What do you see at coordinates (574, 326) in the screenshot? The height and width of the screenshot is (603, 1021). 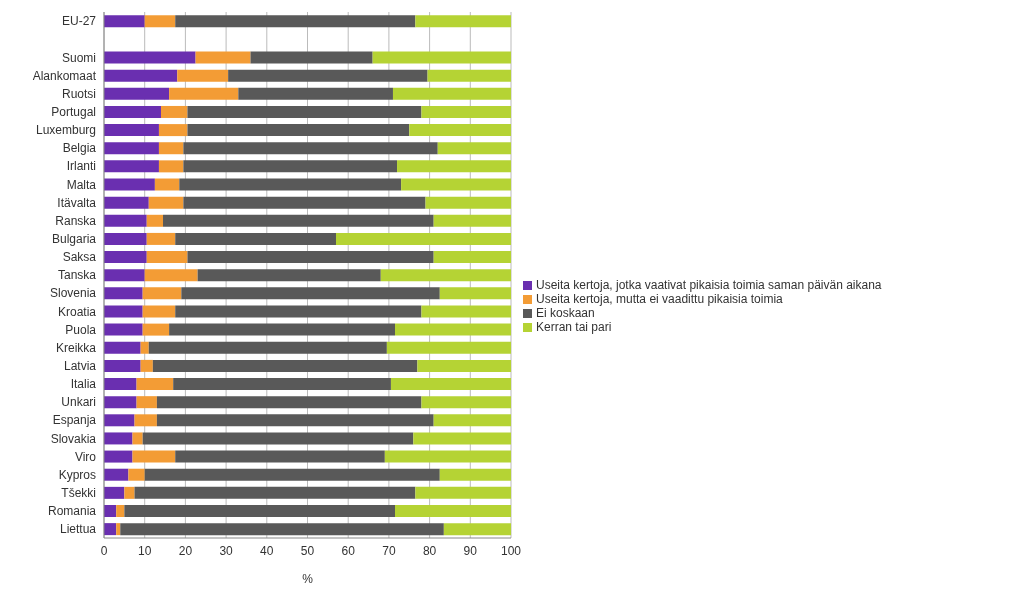 I see `legend-label: Kerran tai pari` at bounding box center [574, 326].